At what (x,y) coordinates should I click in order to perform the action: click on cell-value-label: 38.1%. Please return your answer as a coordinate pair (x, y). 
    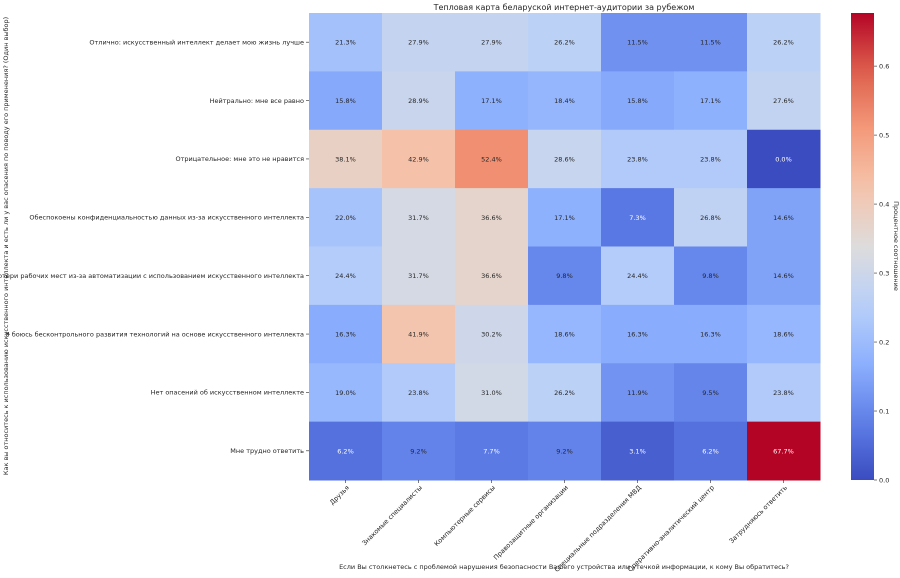
    Looking at the image, I should click on (345, 159).